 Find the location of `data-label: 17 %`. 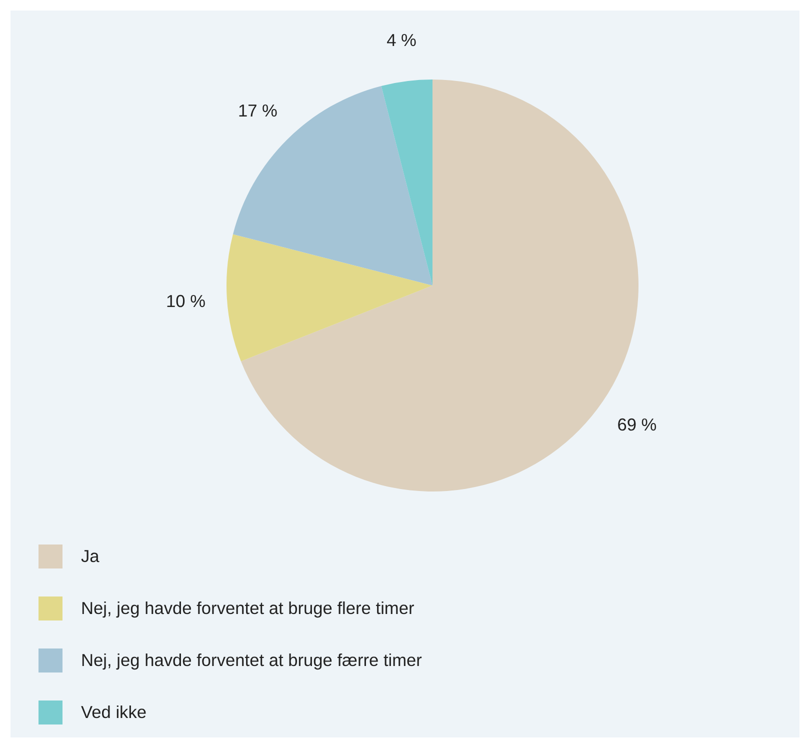

data-label: 17 % is located at coordinates (258, 110).